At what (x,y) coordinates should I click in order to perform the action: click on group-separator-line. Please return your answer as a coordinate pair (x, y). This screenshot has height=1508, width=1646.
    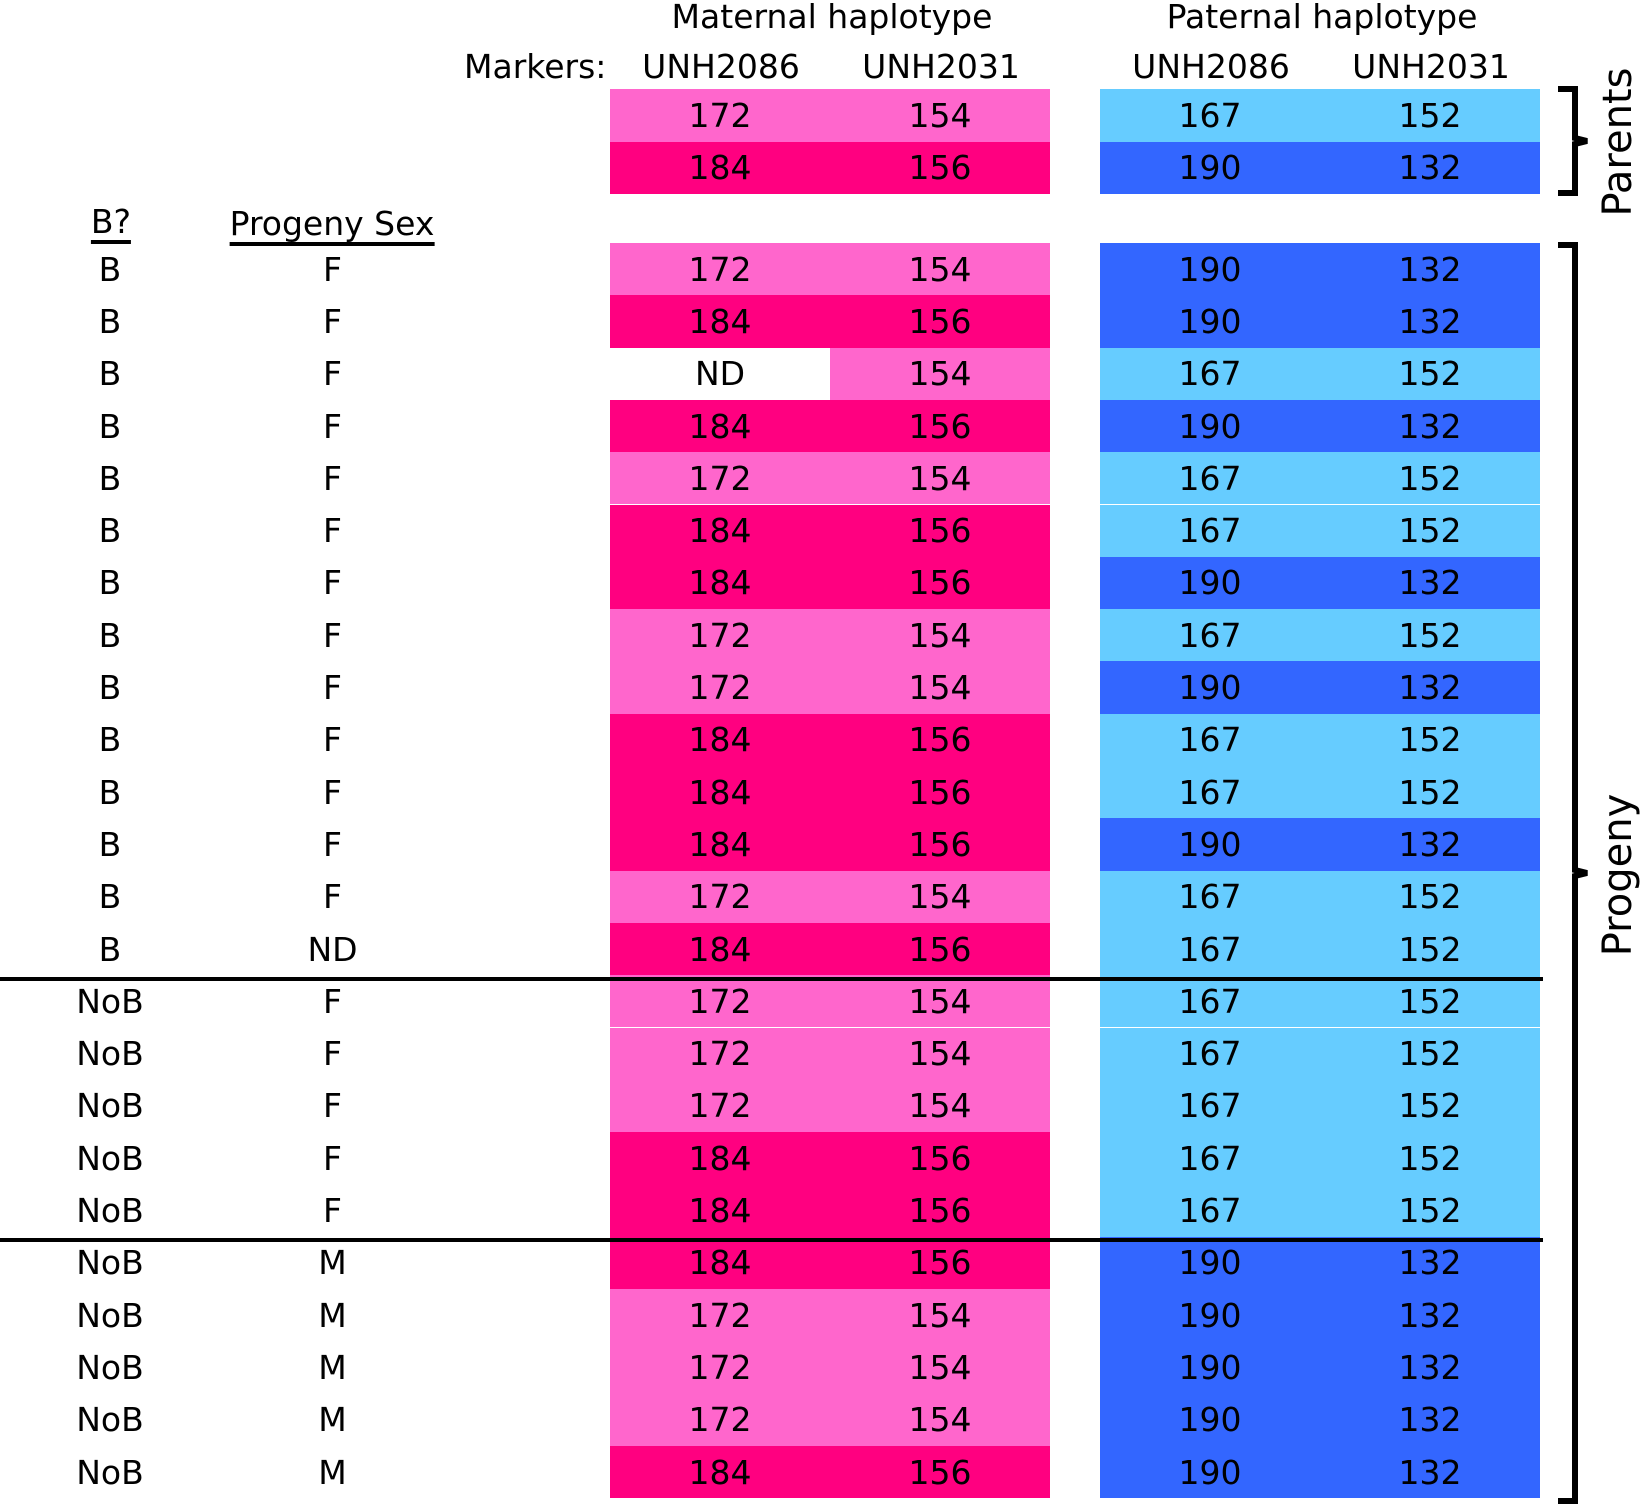
    Looking at the image, I should click on (771, 1240).